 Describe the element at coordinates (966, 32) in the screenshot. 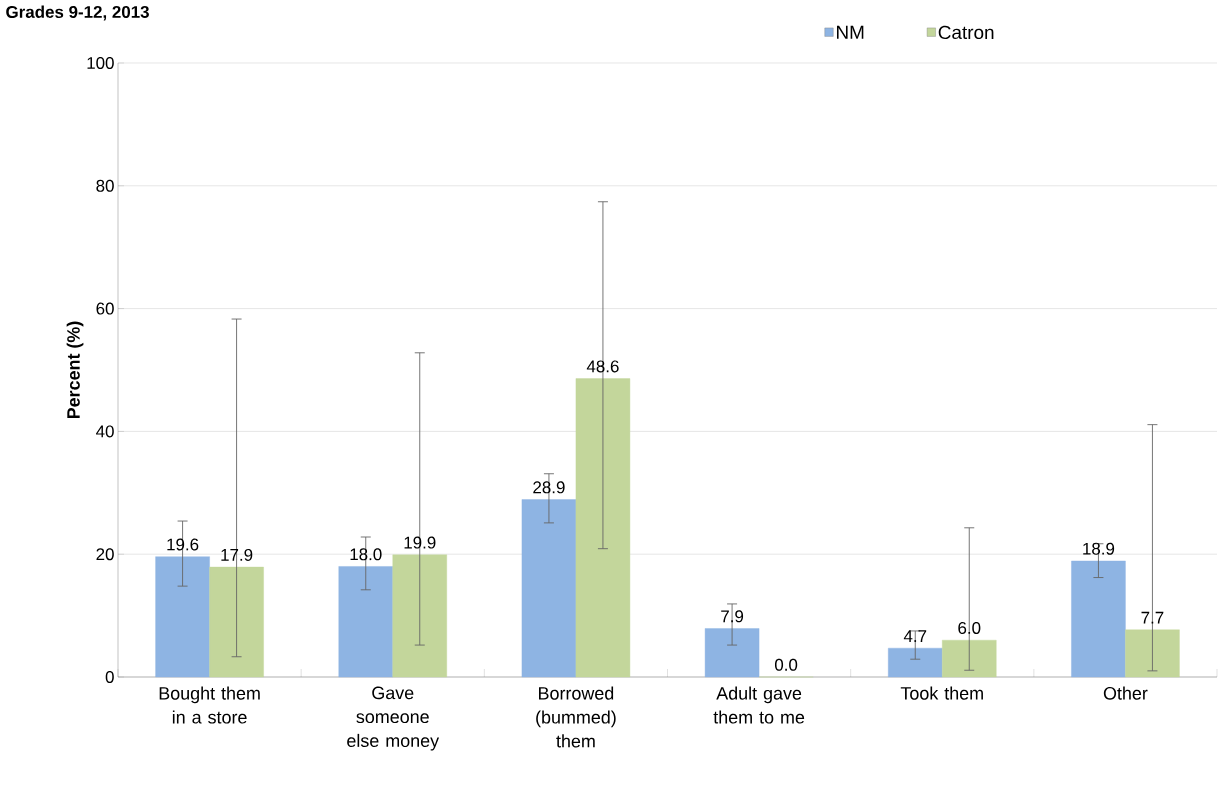

I see `legend-label: Catron` at that location.